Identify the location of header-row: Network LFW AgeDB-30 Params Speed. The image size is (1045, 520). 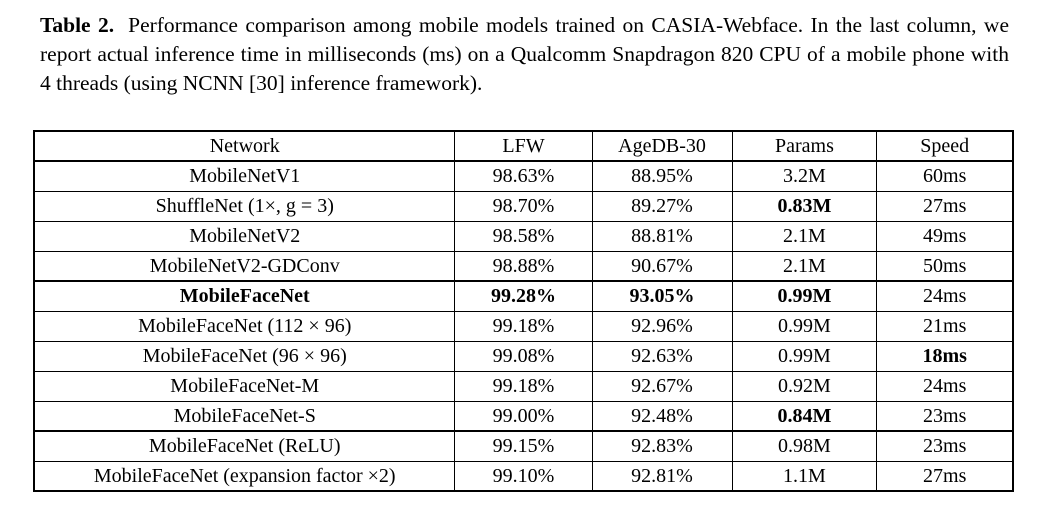
(523, 146).